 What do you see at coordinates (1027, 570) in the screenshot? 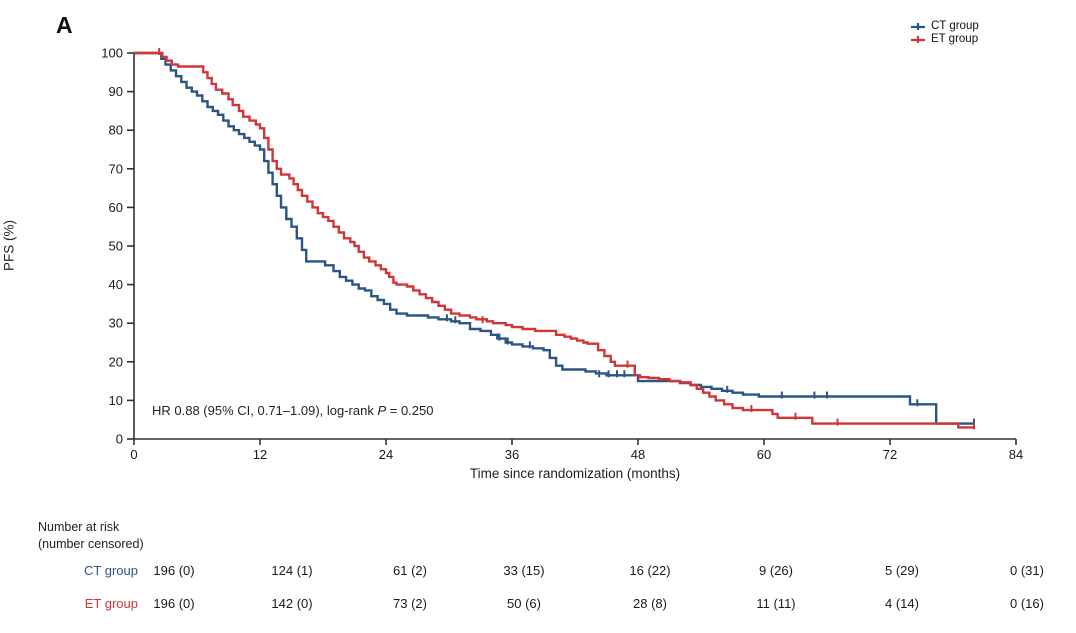
I see `risk-value: 0 (31)` at bounding box center [1027, 570].